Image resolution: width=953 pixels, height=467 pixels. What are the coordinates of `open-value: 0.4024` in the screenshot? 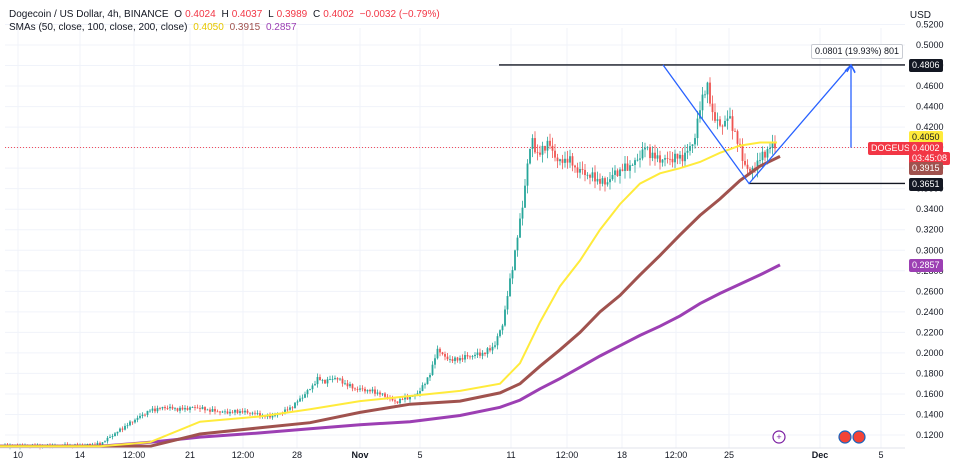 It's located at (200, 14).